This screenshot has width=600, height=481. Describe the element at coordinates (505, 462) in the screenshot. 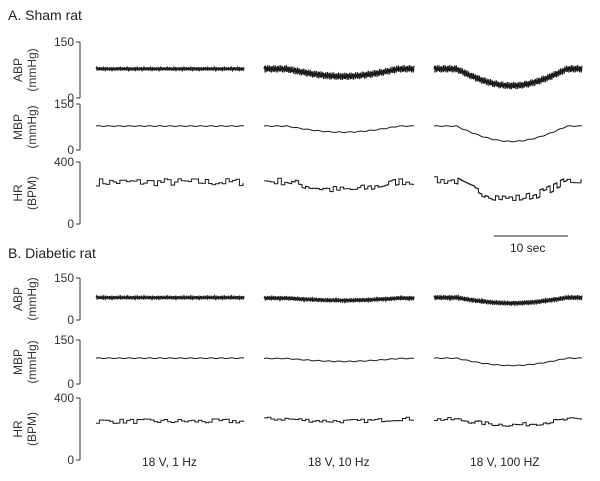

I see `condition-label-3: 18 V, 100 HZ` at that location.